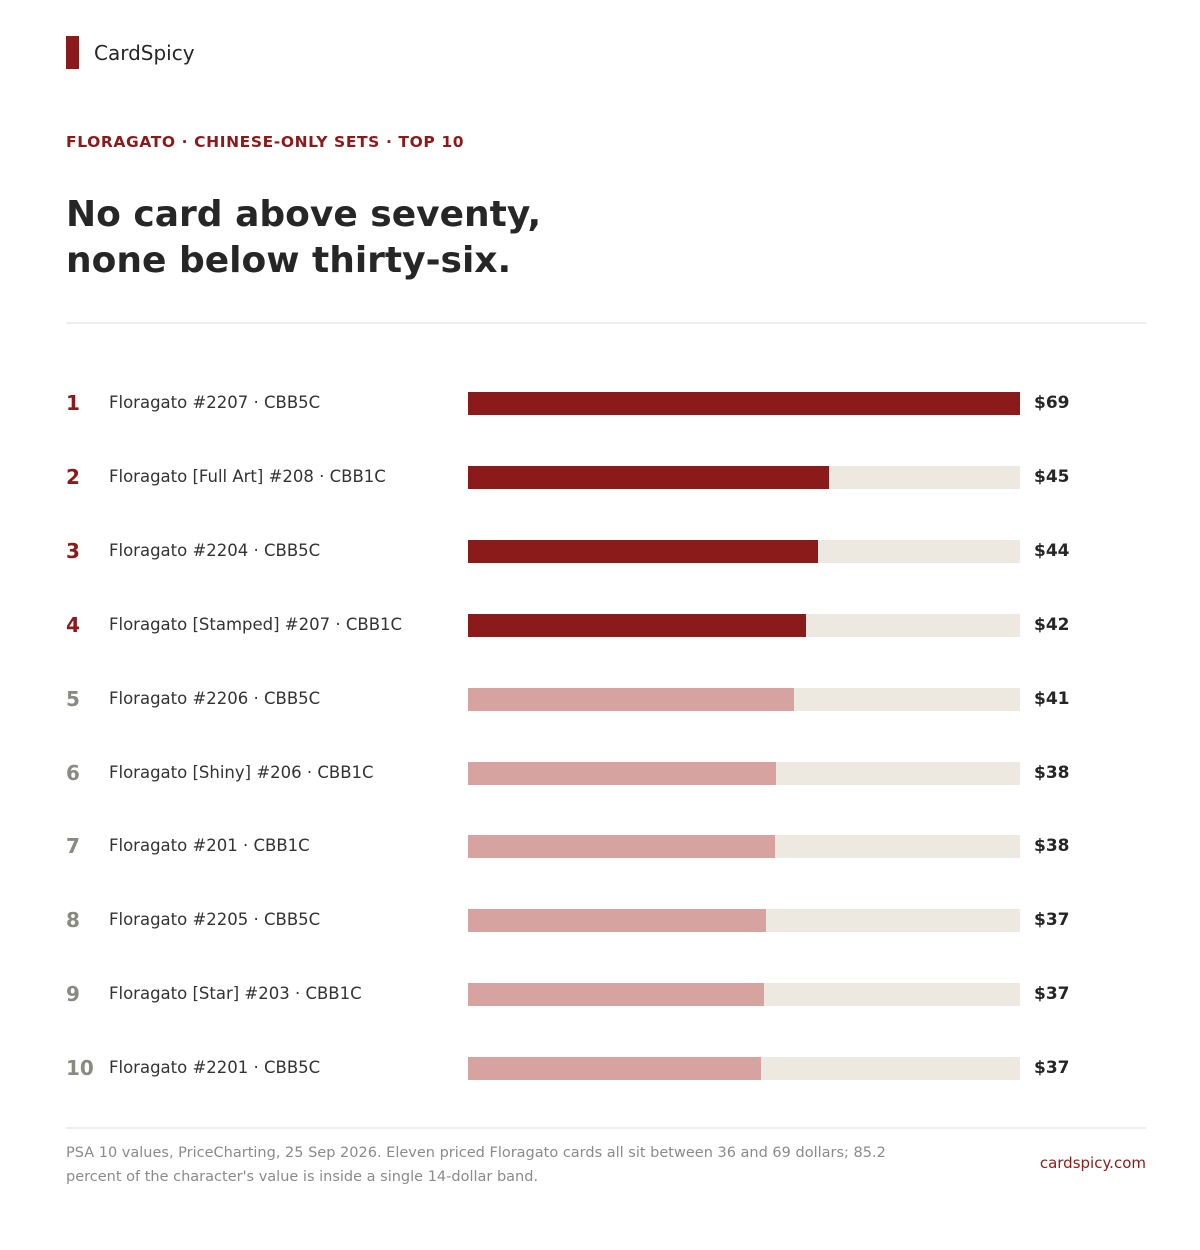 This screenshot has width=1200, height=1250. I want to click on bar-row: 8 Floragato #2205 · CBB5C $37, so click(600, 920).